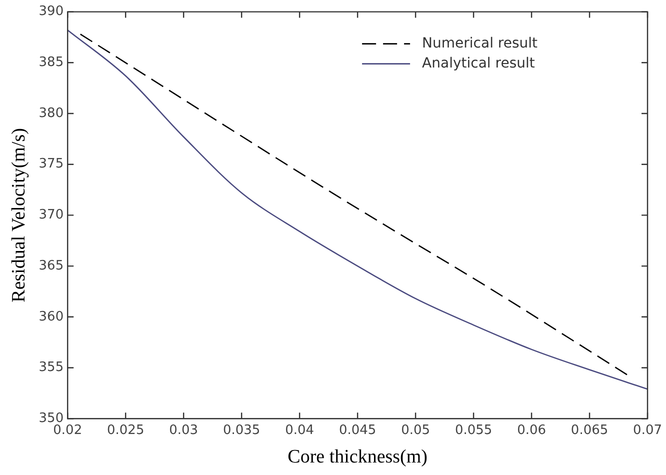  What do you see at coordinates (357, 430) in the screenshot?
I see `x-tick-label: 0.045` at bounding box center [357, 430].